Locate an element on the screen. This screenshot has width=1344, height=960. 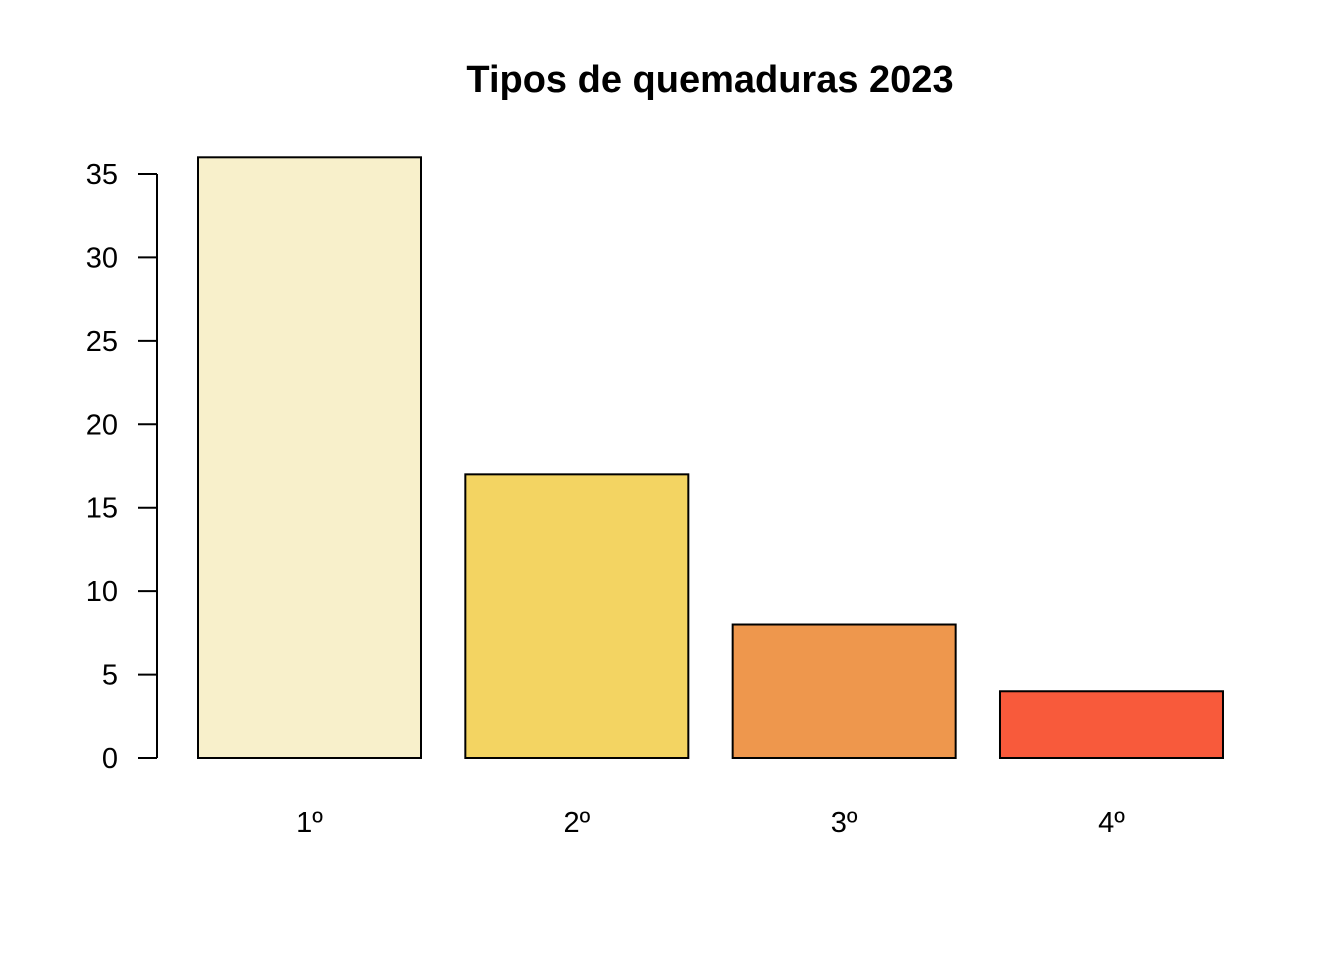
y-tick-label: 10 is located at coordinates (102, 592).